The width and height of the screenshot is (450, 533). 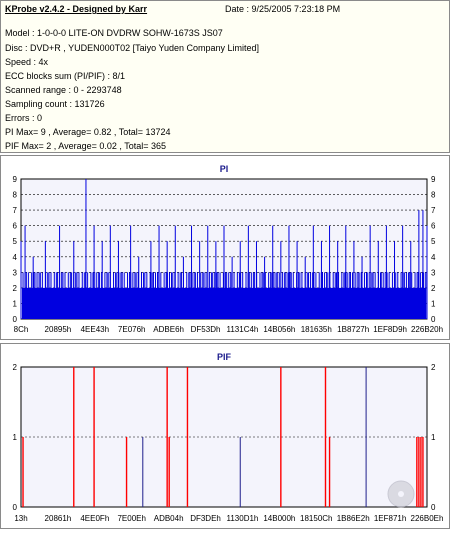 What do you see at coordinates (316, 518) in the screenshot?
I see `x-tick-label: 18150Ch` at bounding box center [316, 518].